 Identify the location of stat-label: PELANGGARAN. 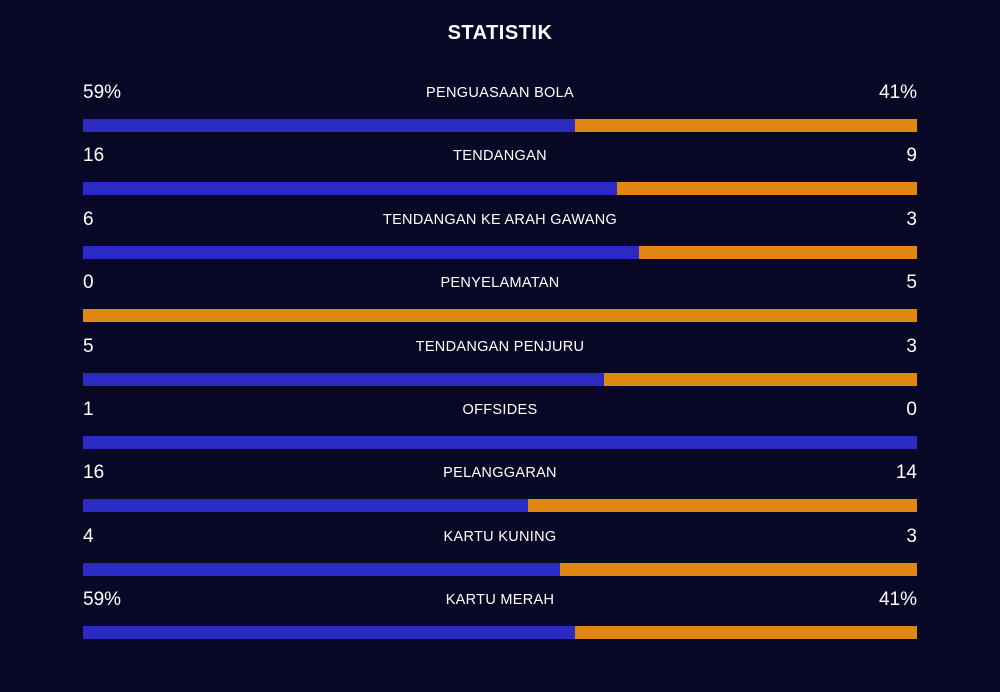
(500, 473).